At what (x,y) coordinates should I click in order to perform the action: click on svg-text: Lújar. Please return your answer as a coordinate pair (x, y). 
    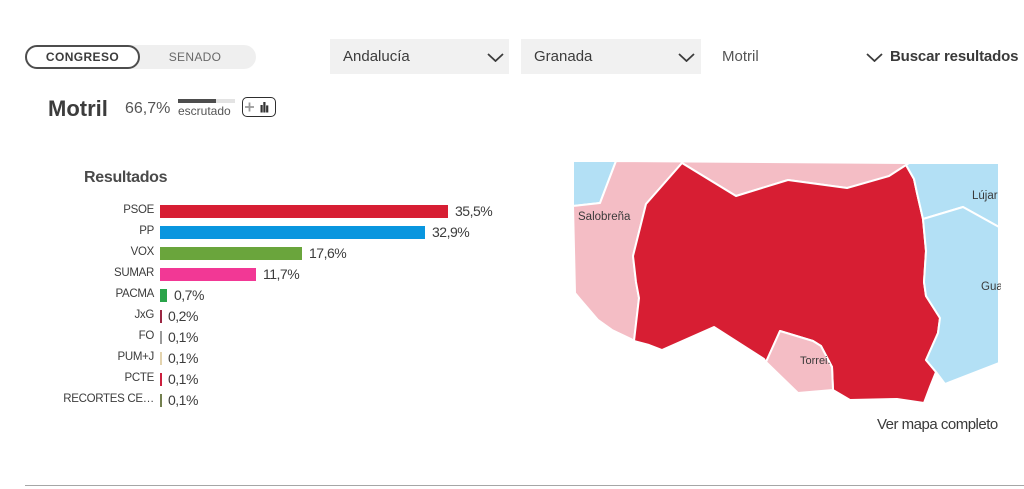
    Looking at the image, I should click on (985, 196).